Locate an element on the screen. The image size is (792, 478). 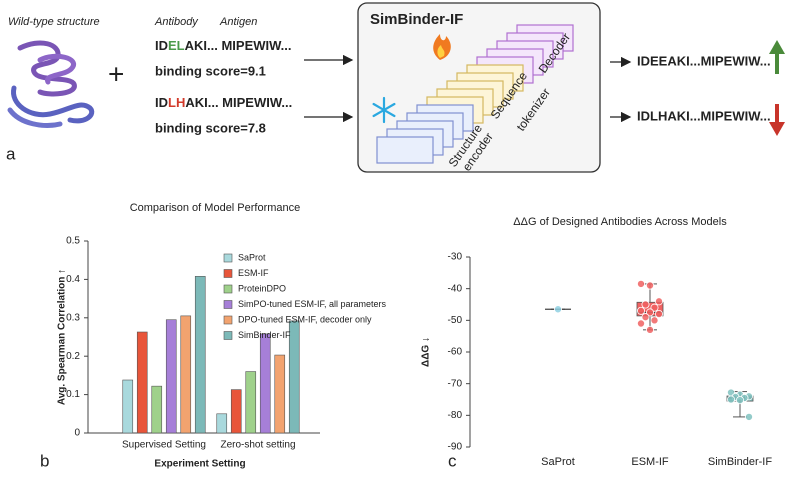
legend-label: SimPO-tuned ESM-IF, all parameters is located at coordinates (312, 304).